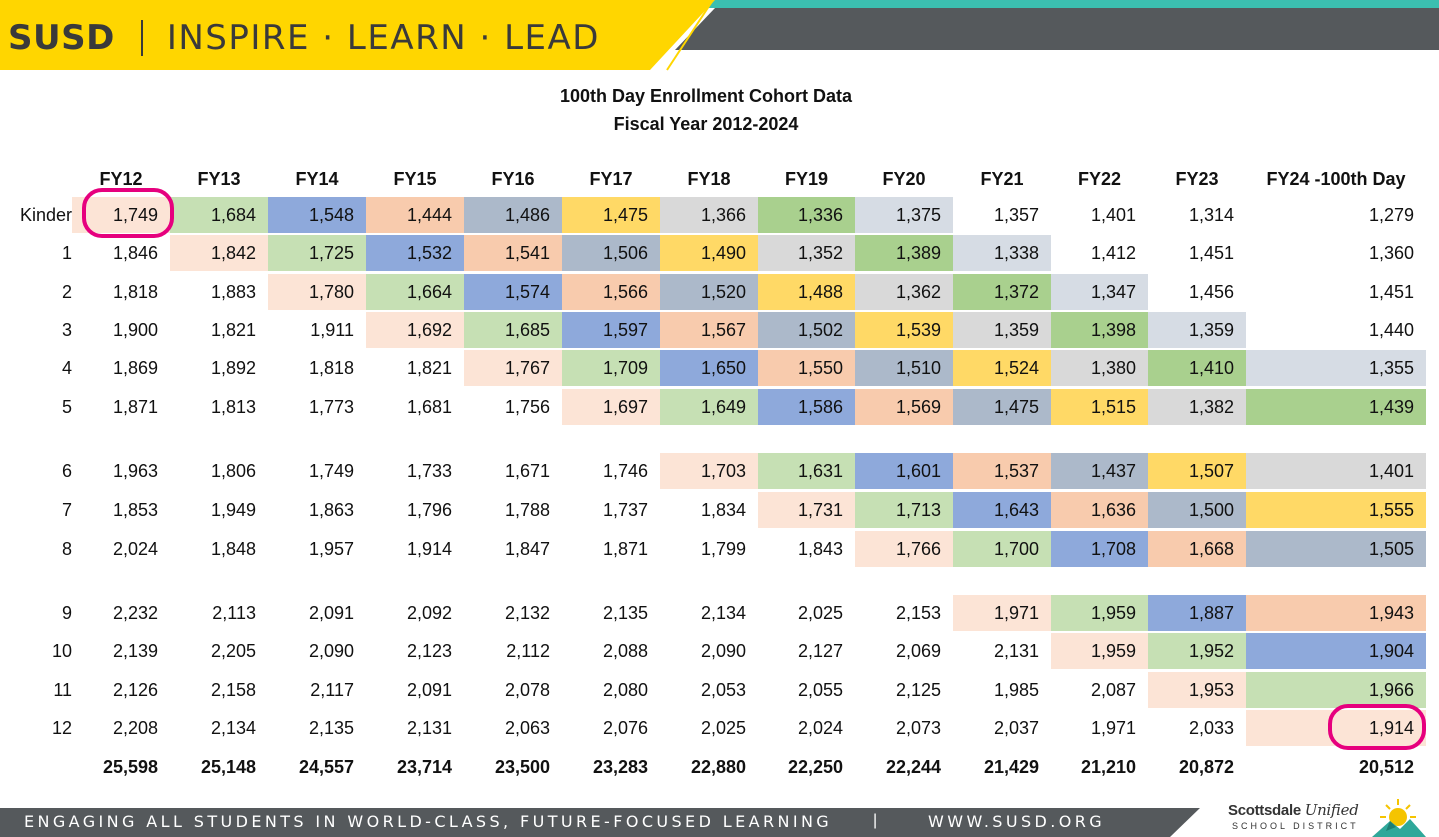 Image resolution: width=1439 pixels, height=837 pixels. I want to click on table-cell: 1,796, so click(429, 509).